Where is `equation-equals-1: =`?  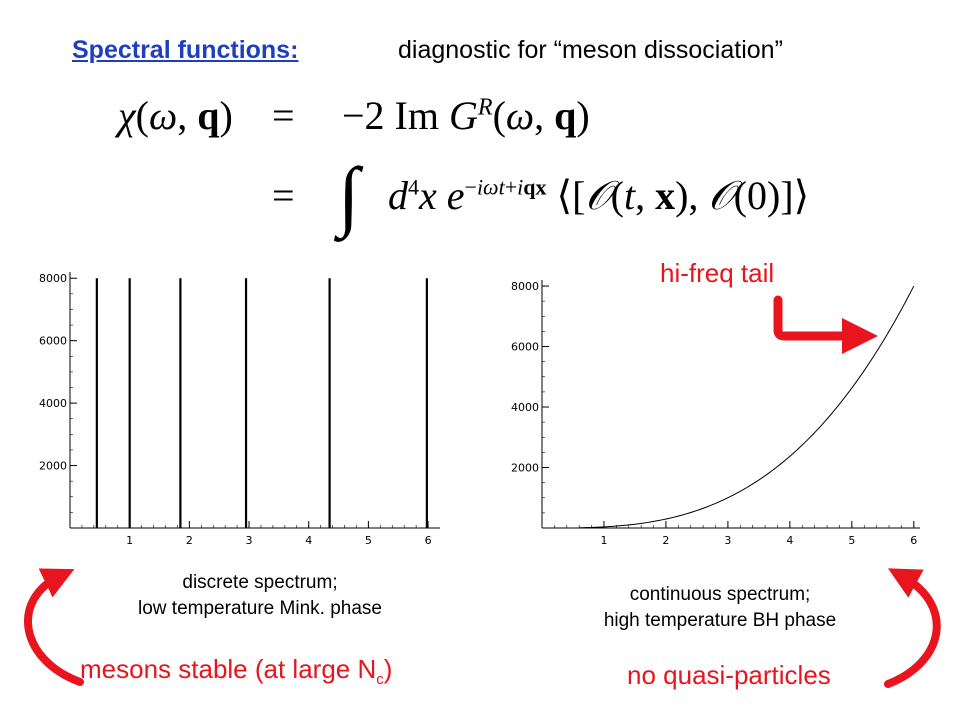 equation-equals-1: = is located at coordinates (283, 115).